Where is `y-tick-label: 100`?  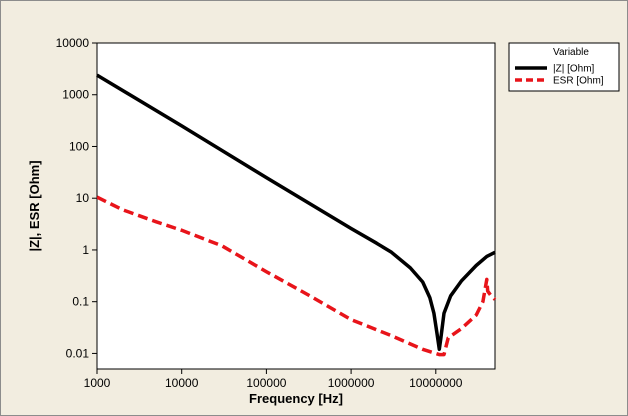 y-tick-label: 100 is located at coordinates (79, 146).